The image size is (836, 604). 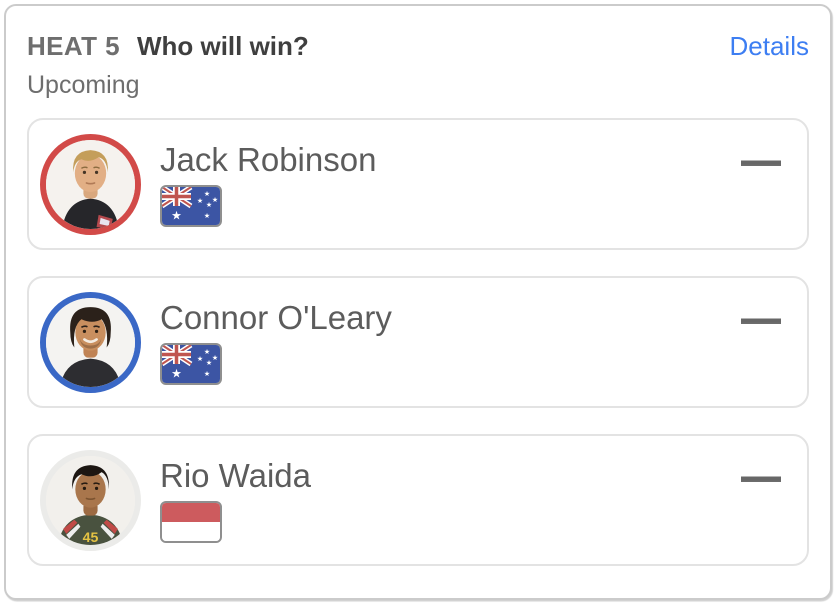 What do you see at coordinates (769, 46) in the screenshot?
I see `details-link: Details` at bounding box center [769, 46].